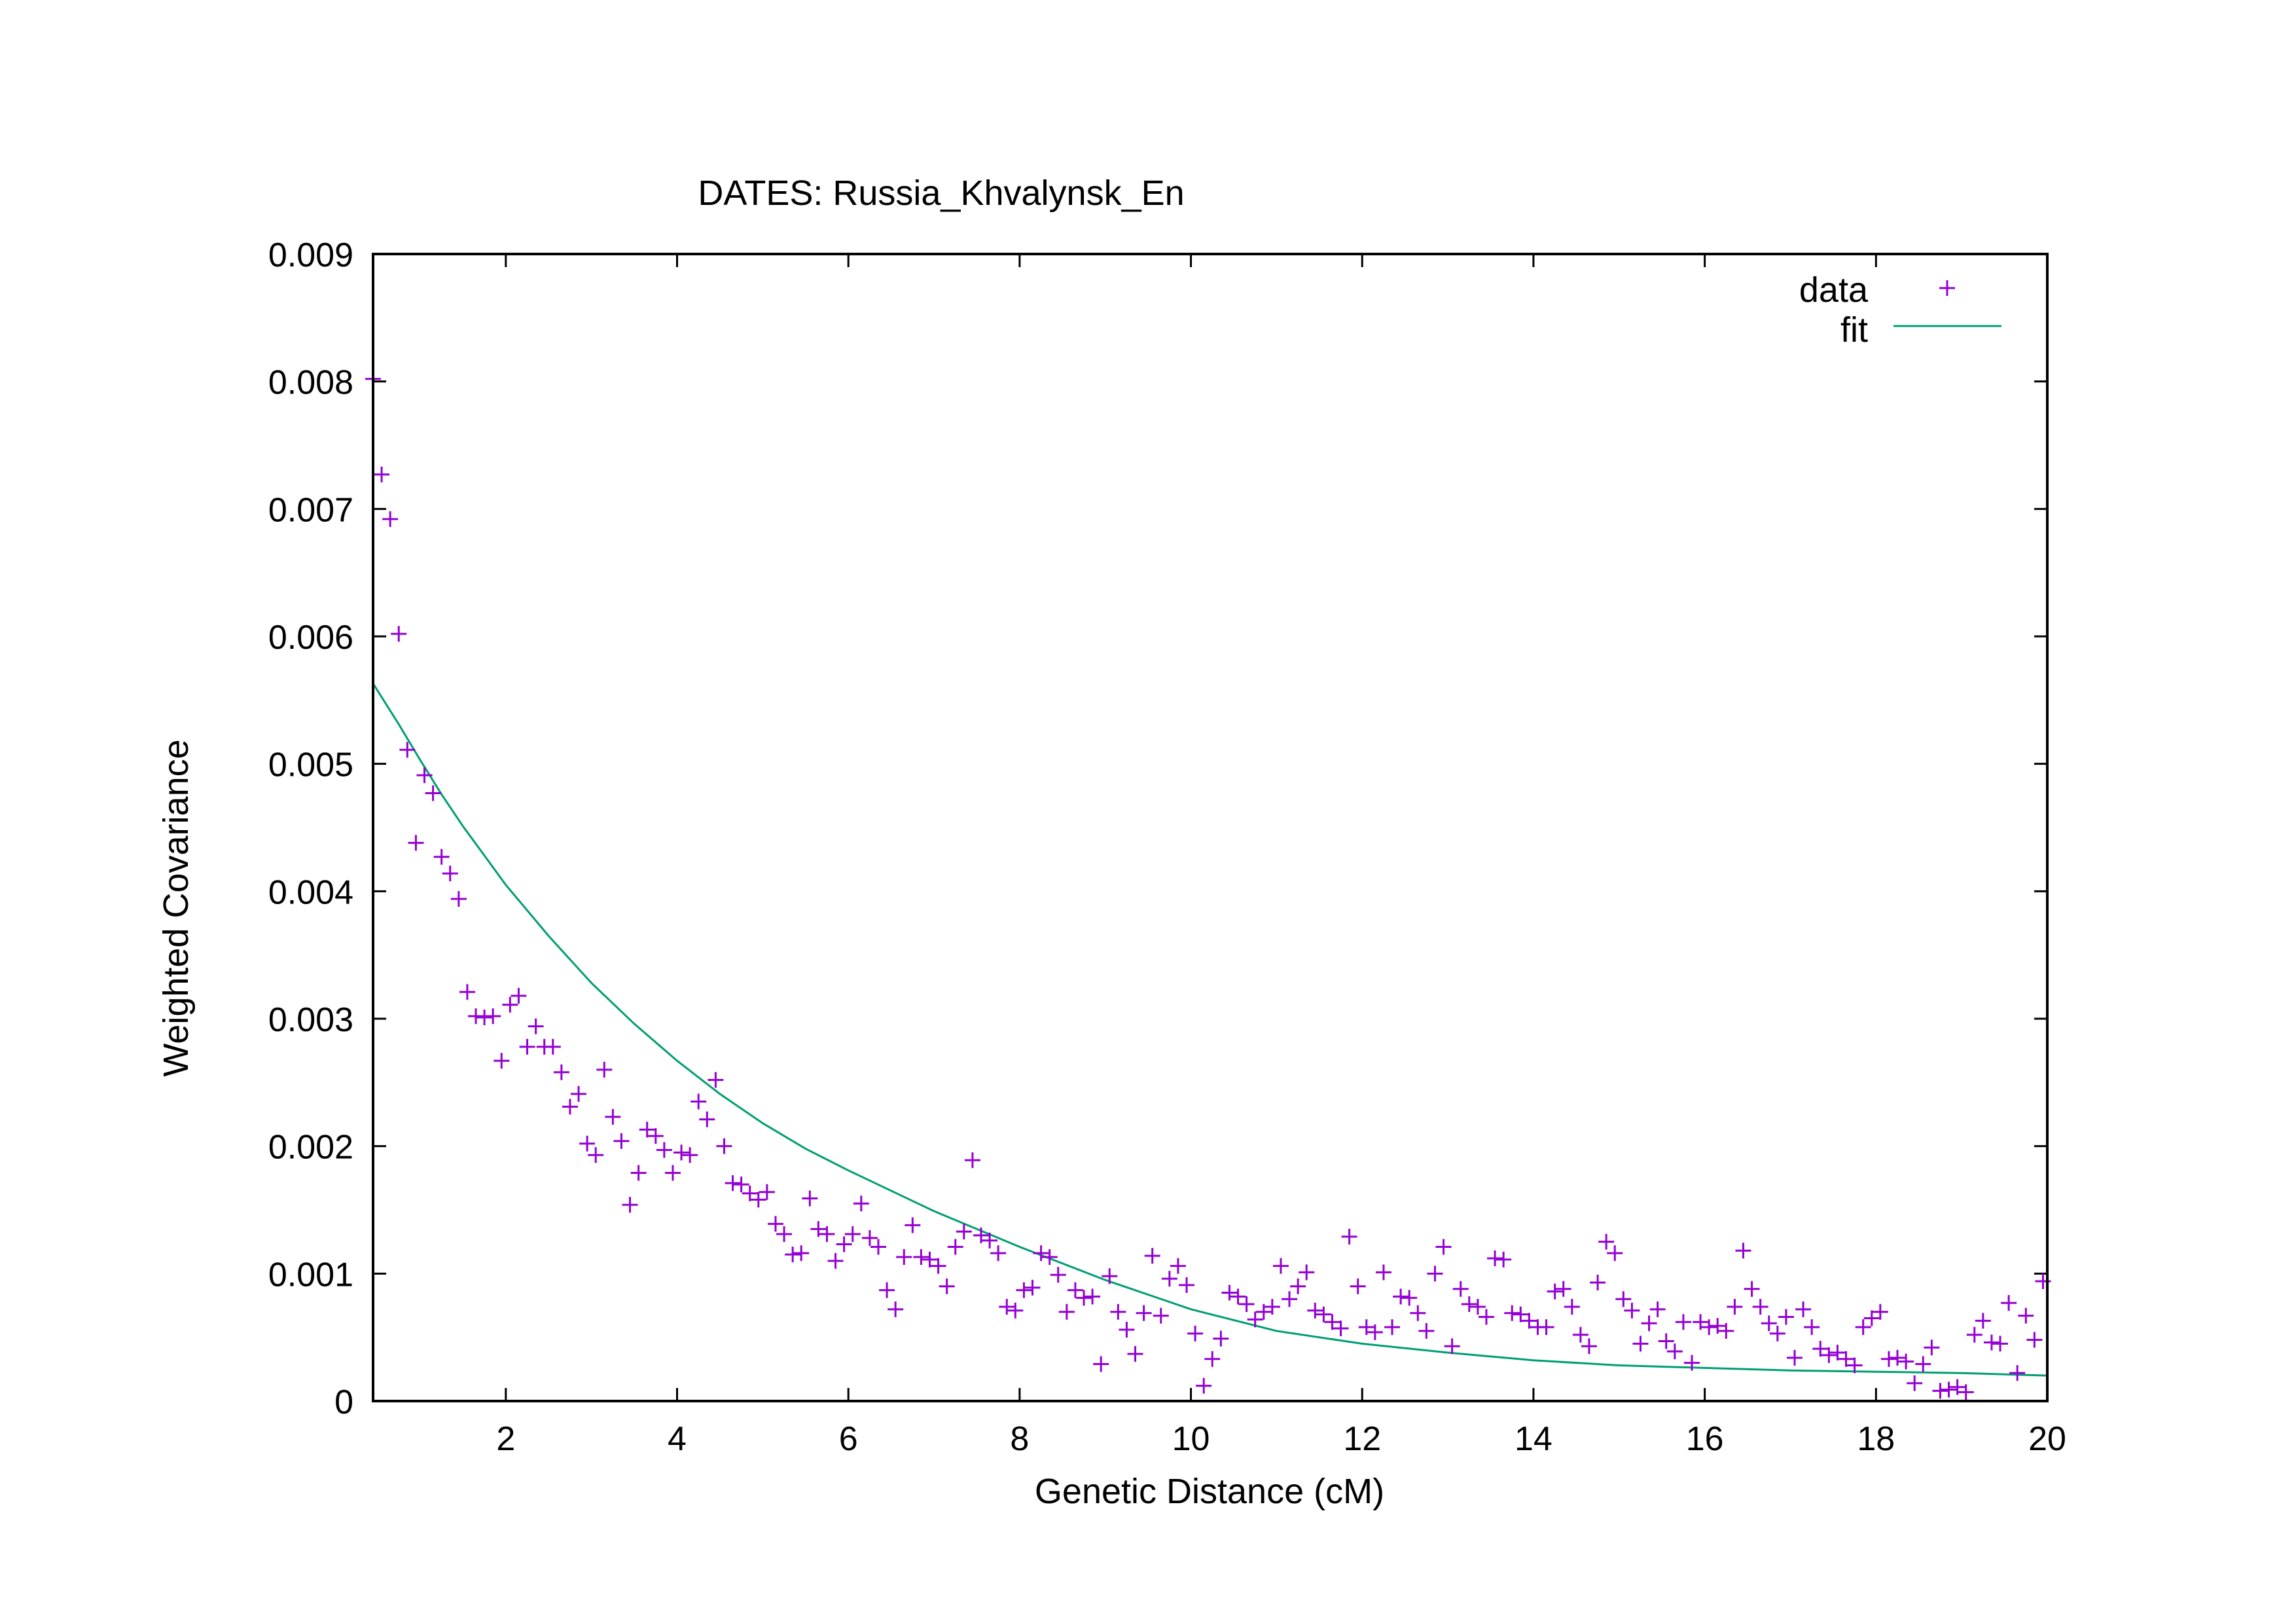 The width and height of the screenshot is (2296, 1623). What do you see at coordinates (310, 510) in the screenshot?
I see `y-tick-label: 0.007` at bounding box center [310, 510].